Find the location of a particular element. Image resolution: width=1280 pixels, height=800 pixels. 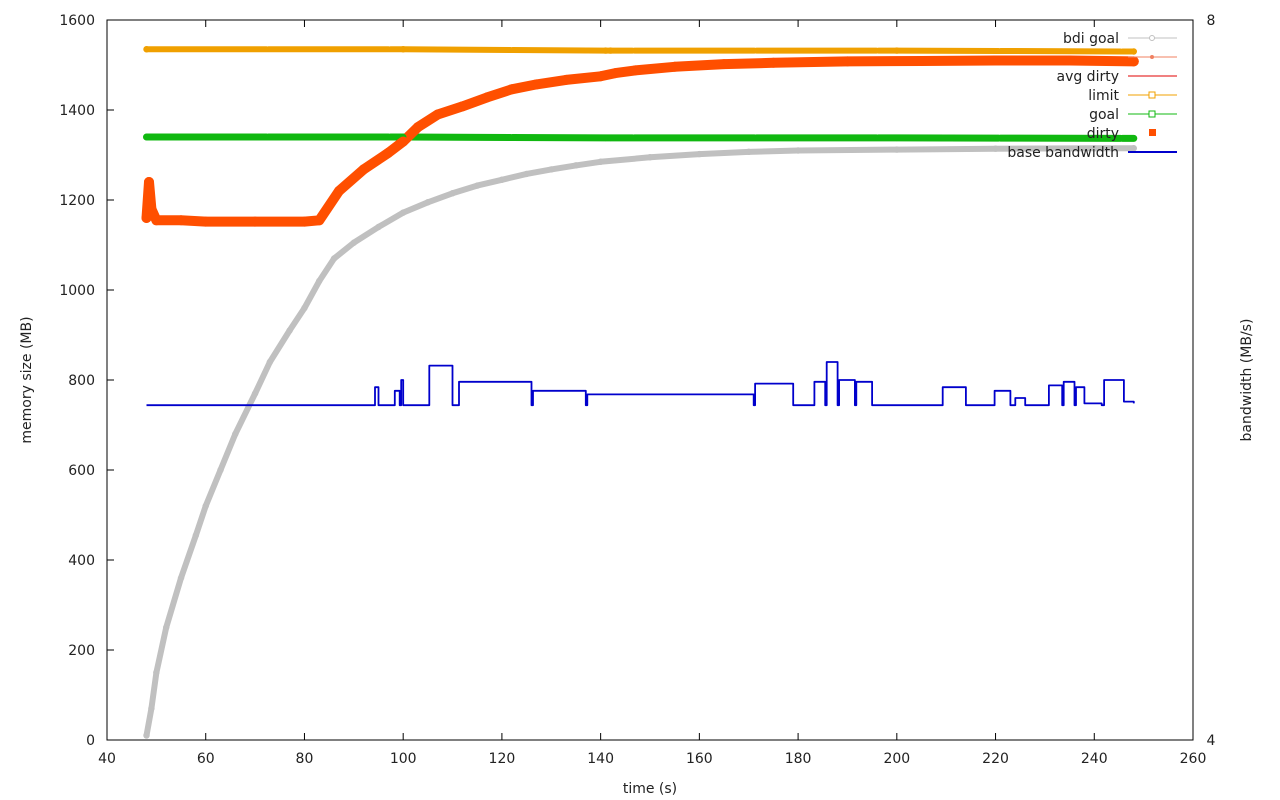

y-tick-label: 800 is located at coordinates (81, 381).